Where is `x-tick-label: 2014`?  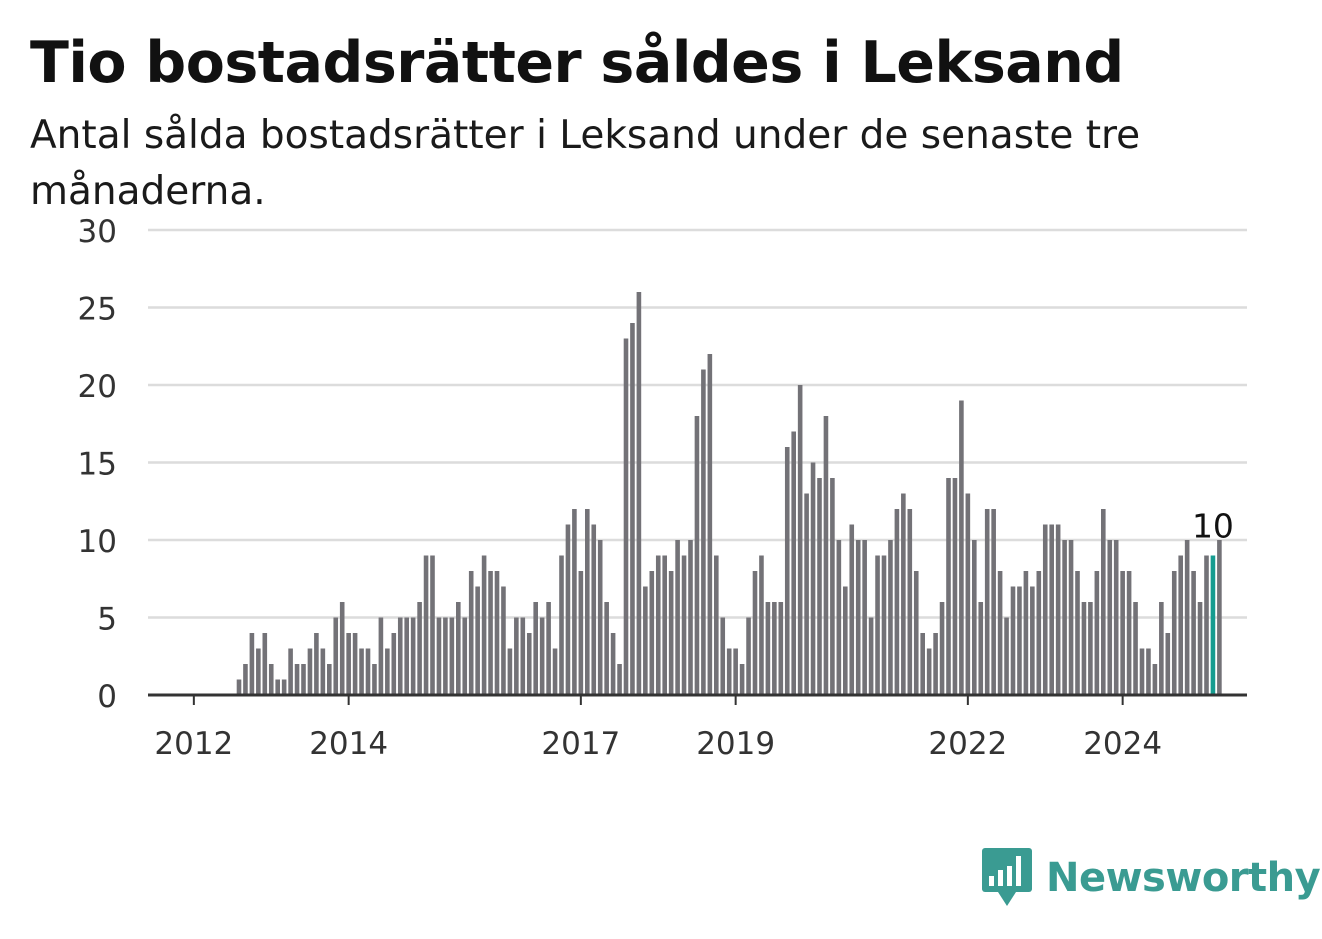
x-tick-label: 2014 is located at coordinates (348, 744).